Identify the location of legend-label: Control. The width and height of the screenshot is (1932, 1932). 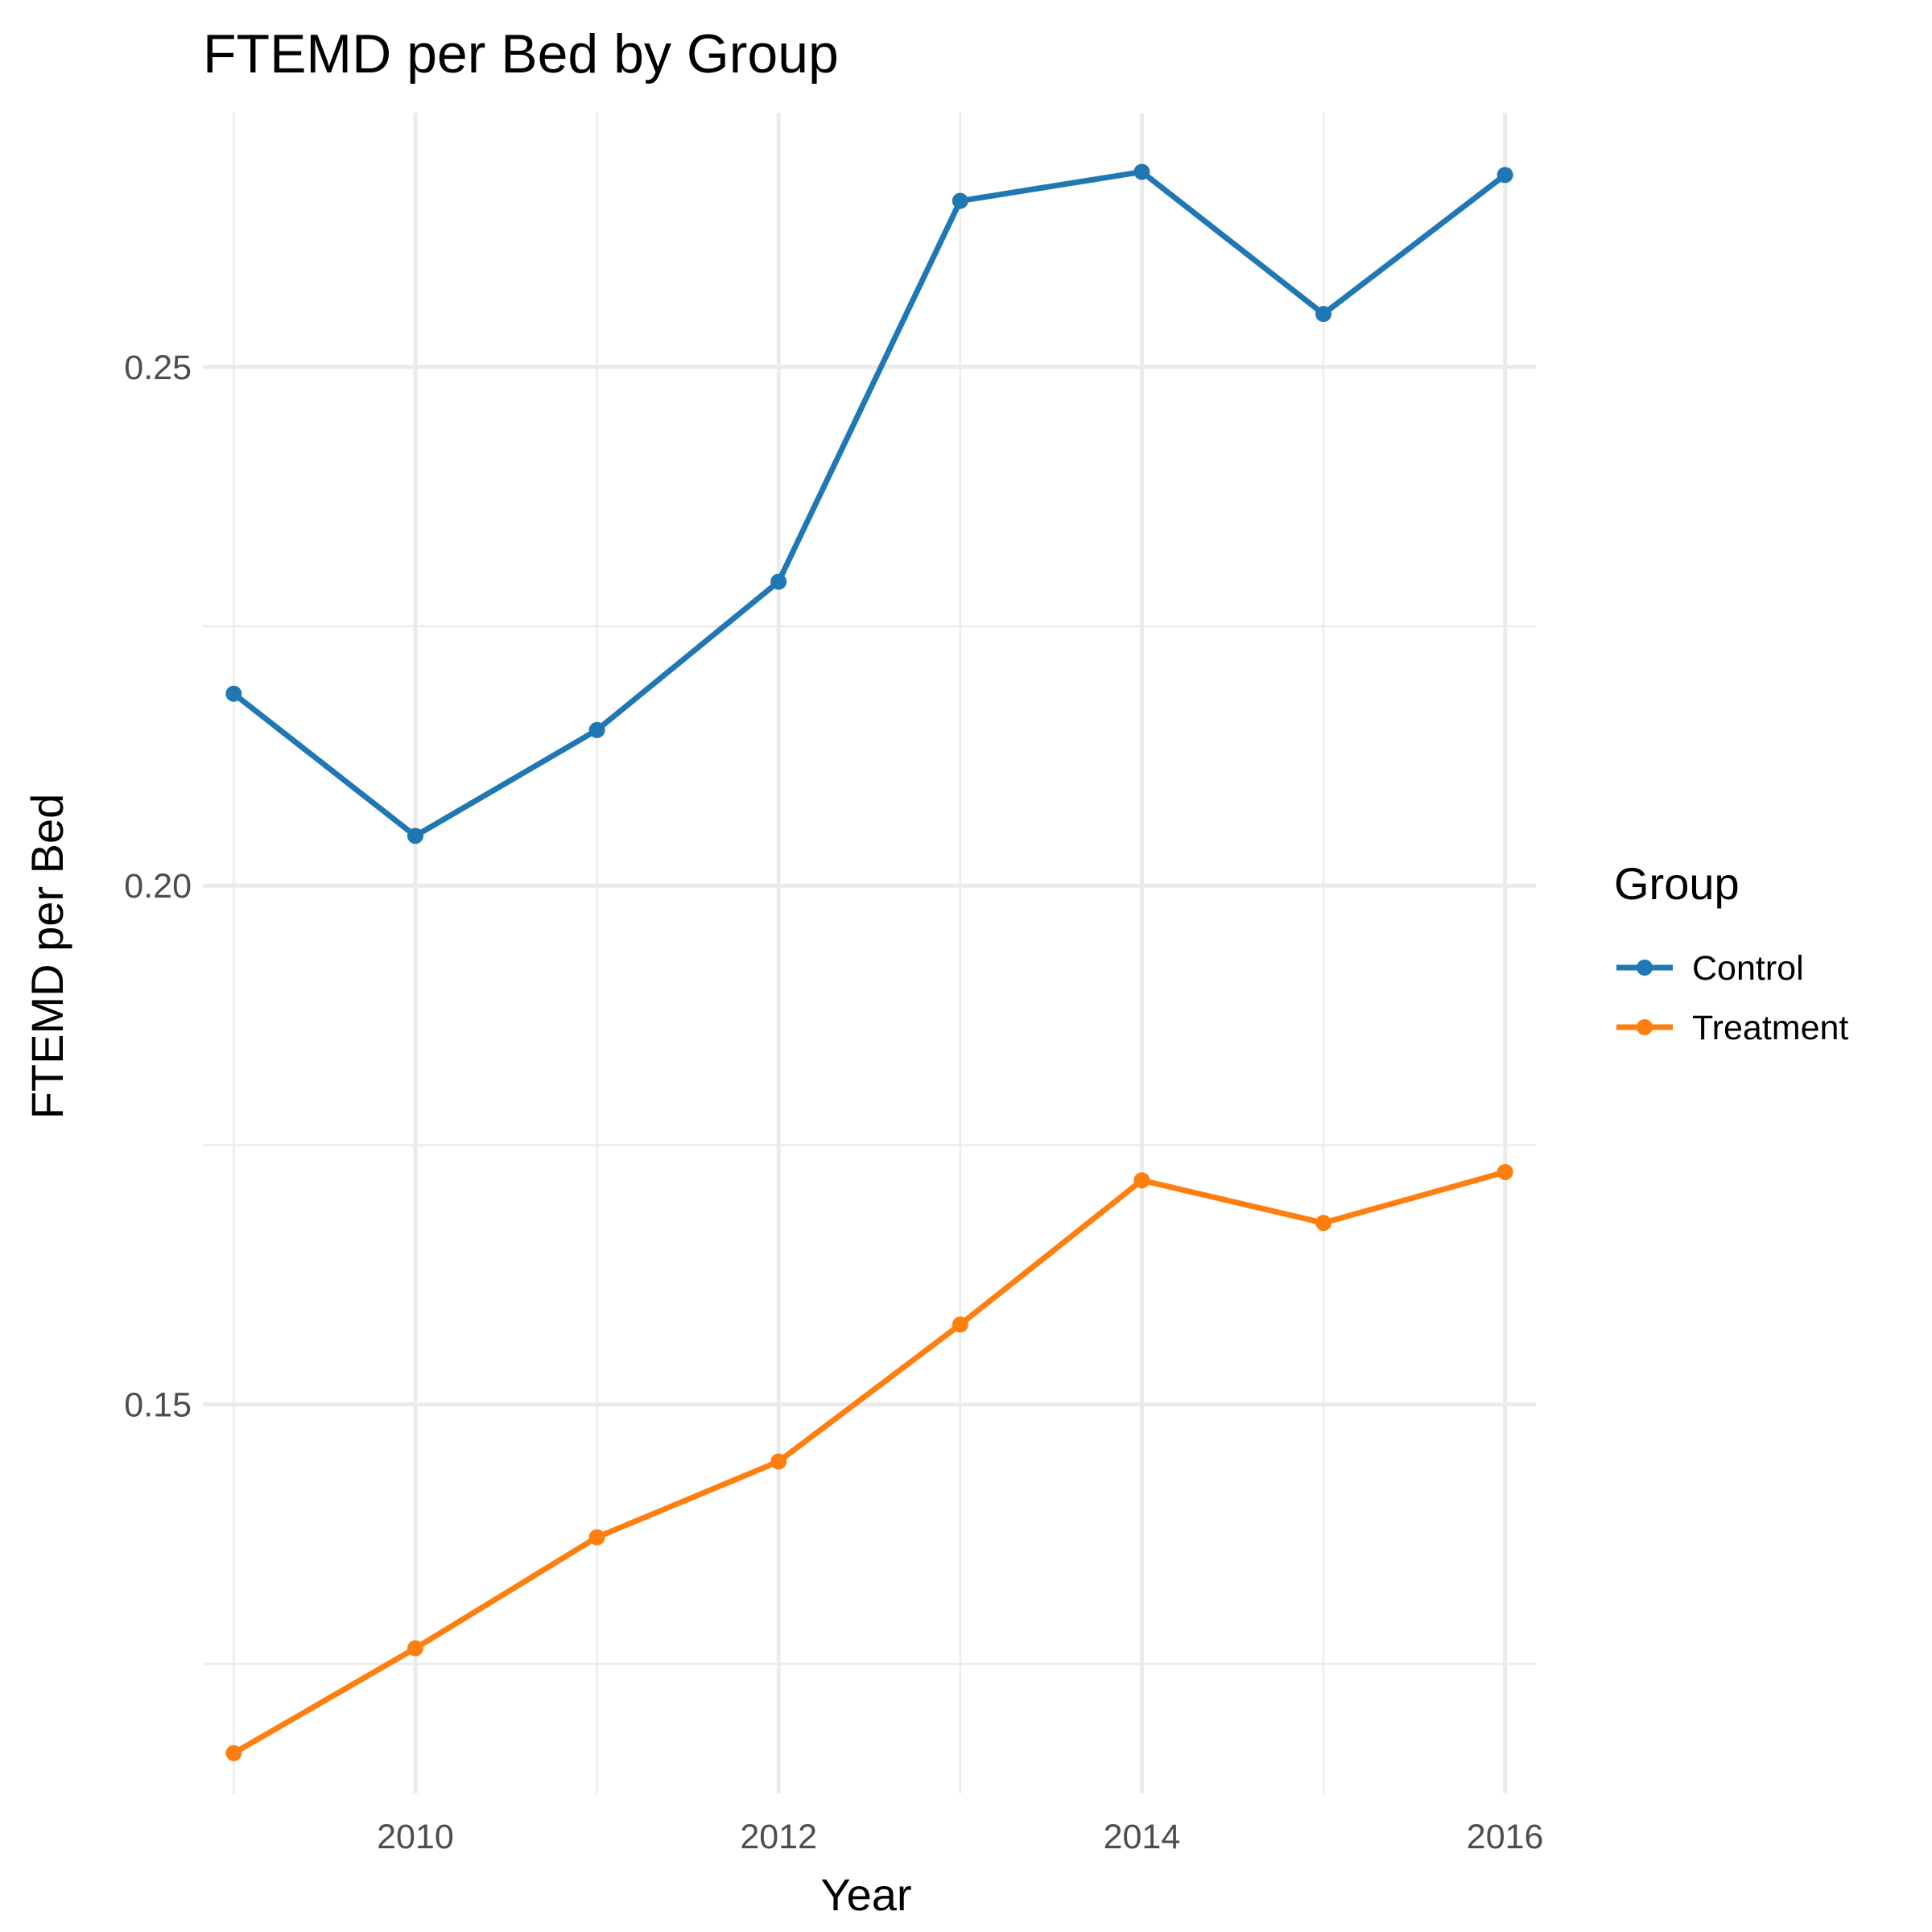
(1748, 968).